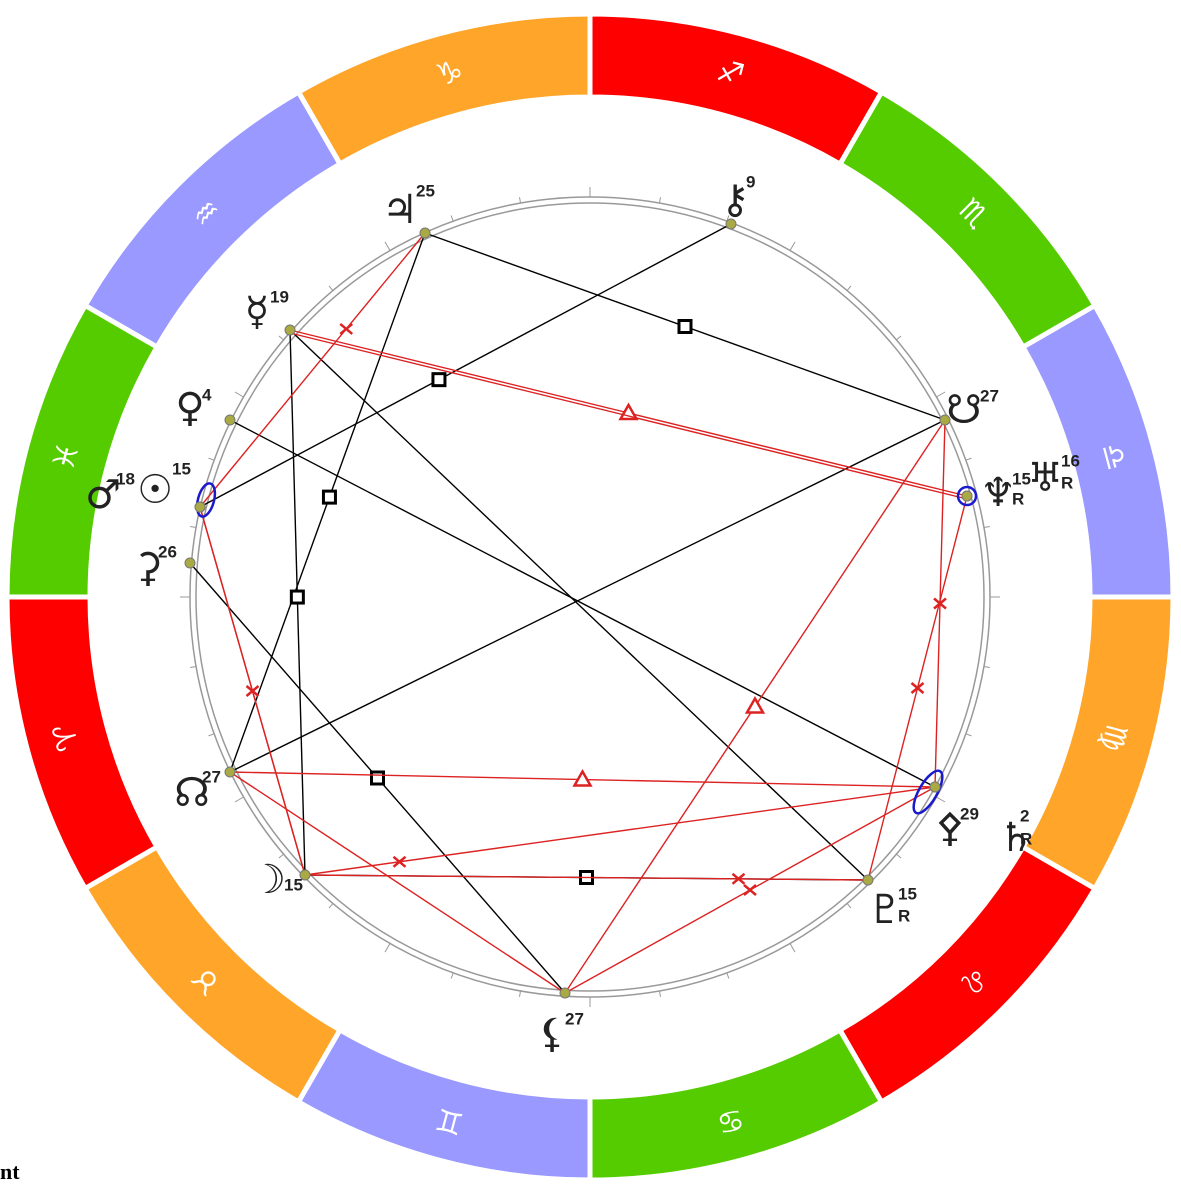 The height and width of the screenshot is (1185, 1181). What do you see at coordinates (949, 828) in the screenshot?
I see `planet-glyph: ⚴` at bounding box center [949, 828].